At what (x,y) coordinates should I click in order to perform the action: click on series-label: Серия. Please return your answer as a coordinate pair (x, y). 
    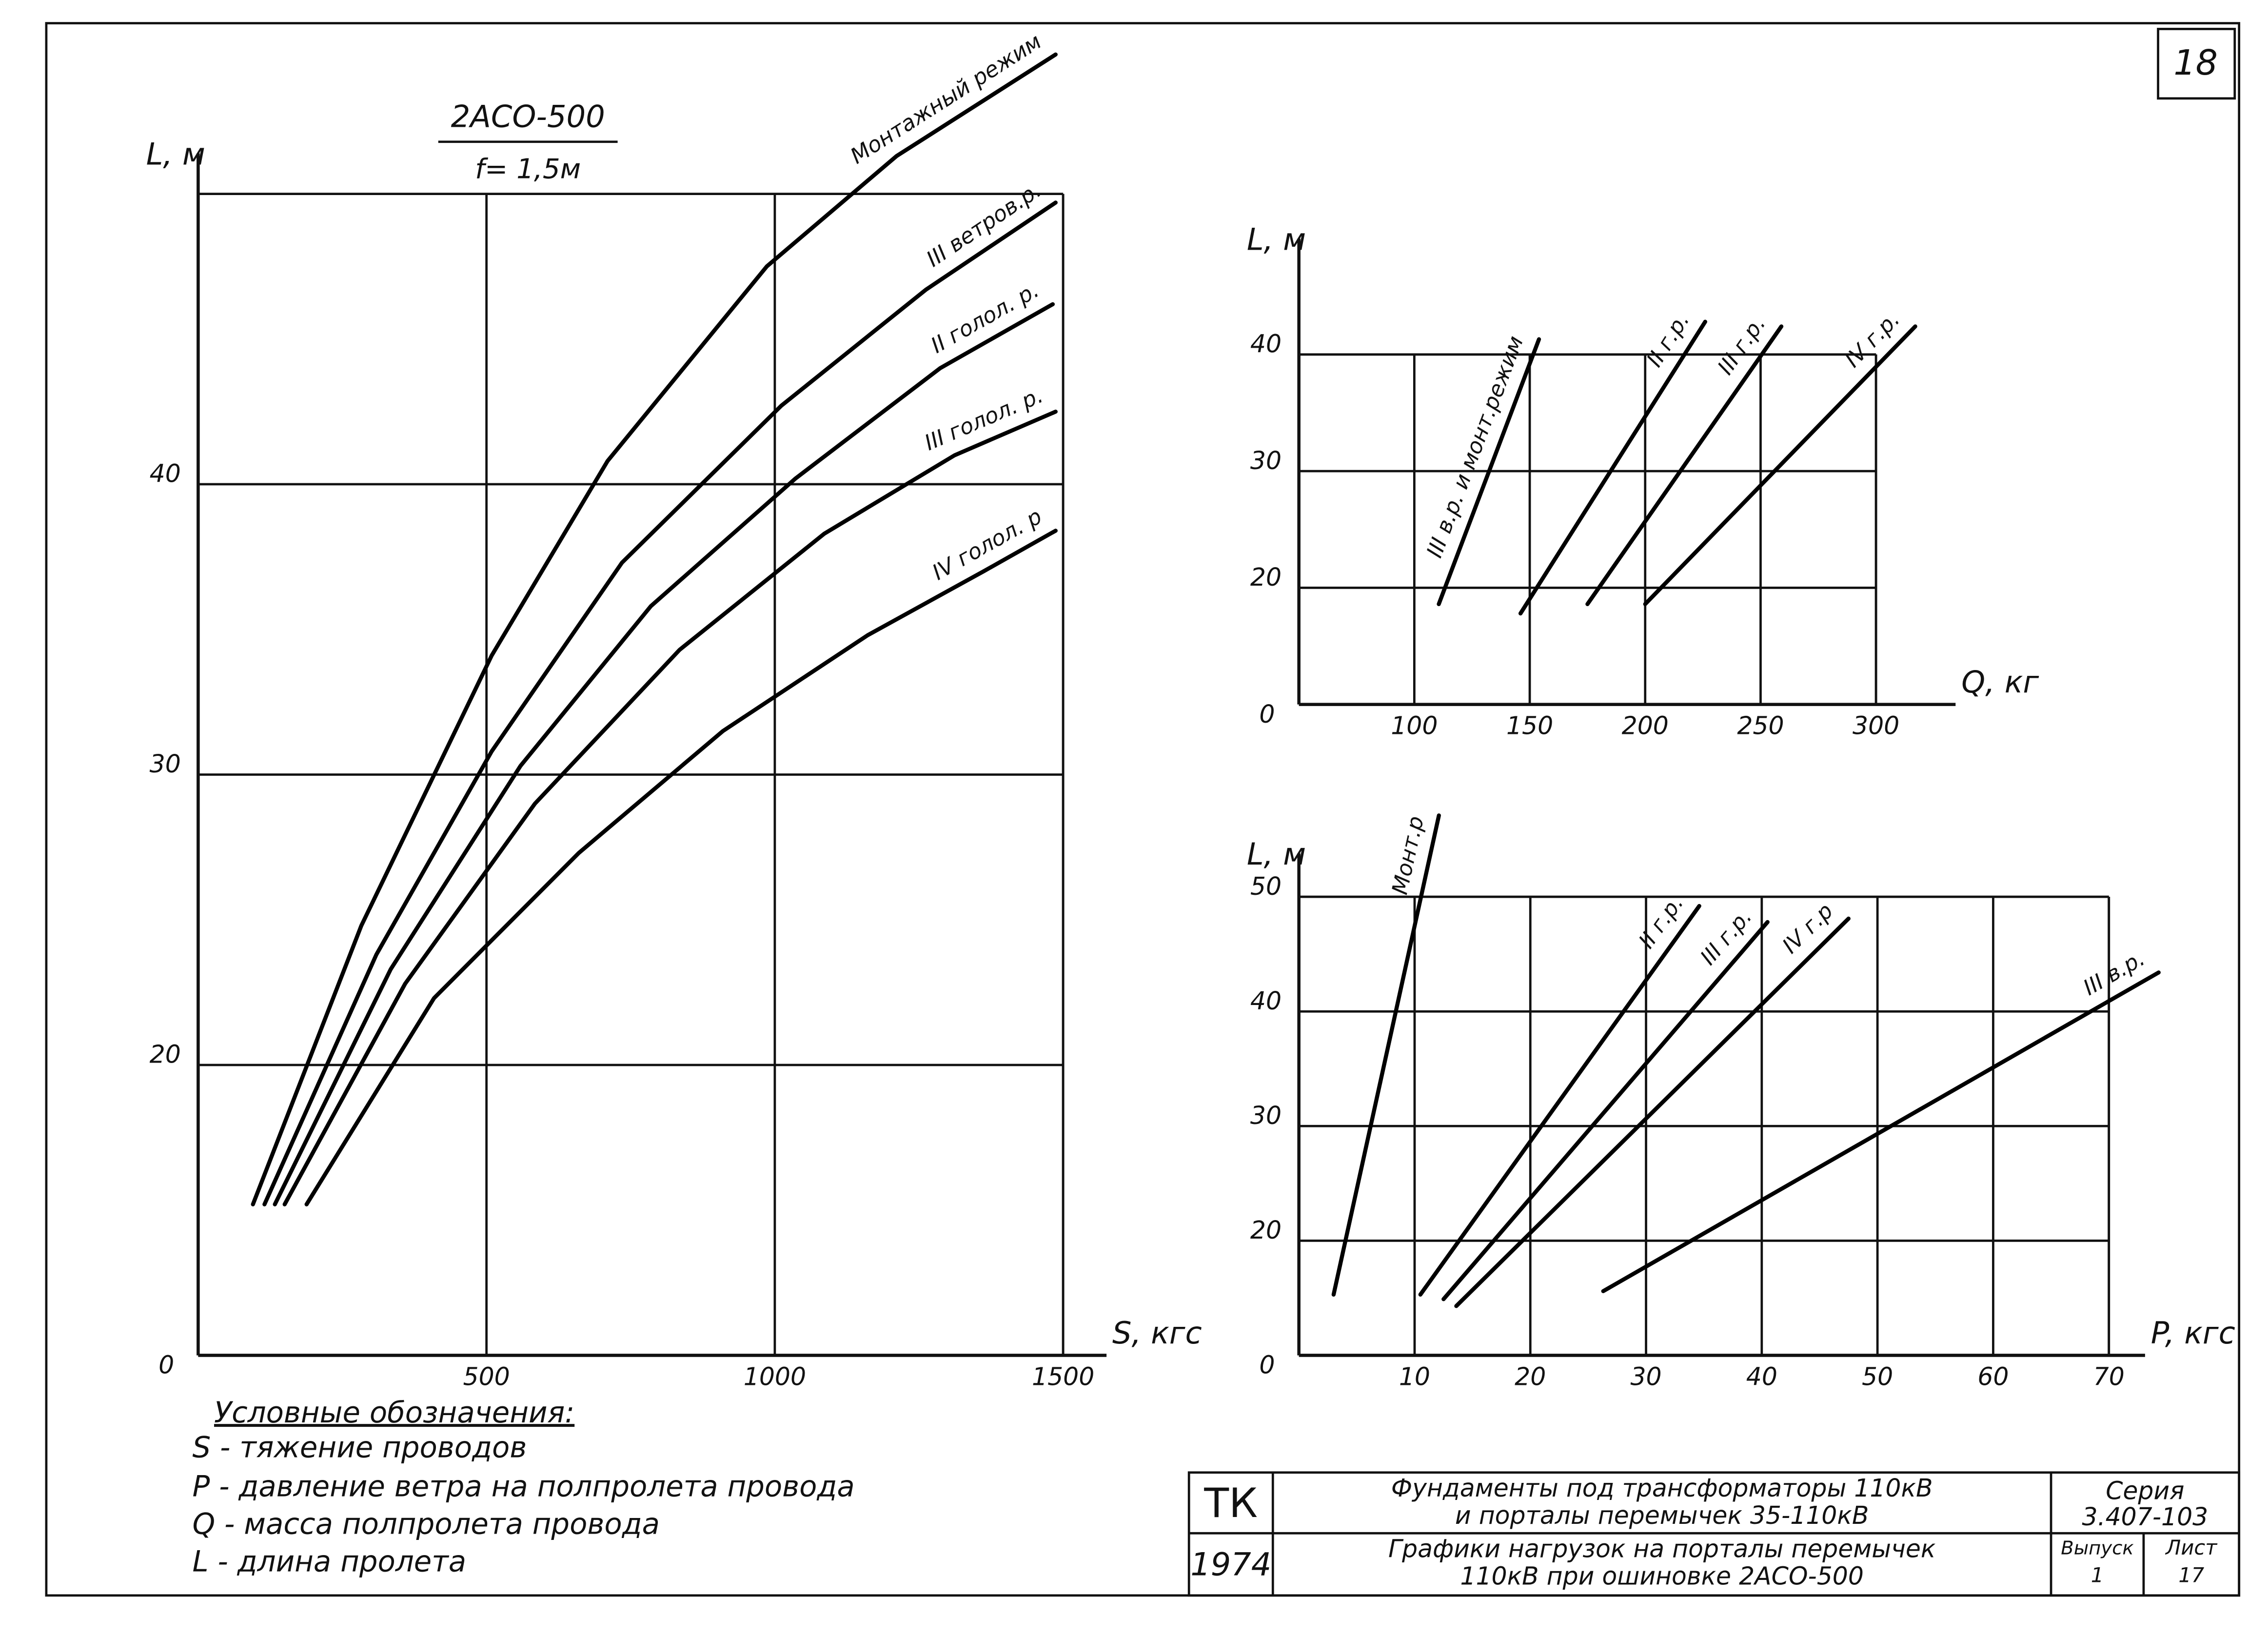
    Looking at the image, I should click on (2145, 1491).